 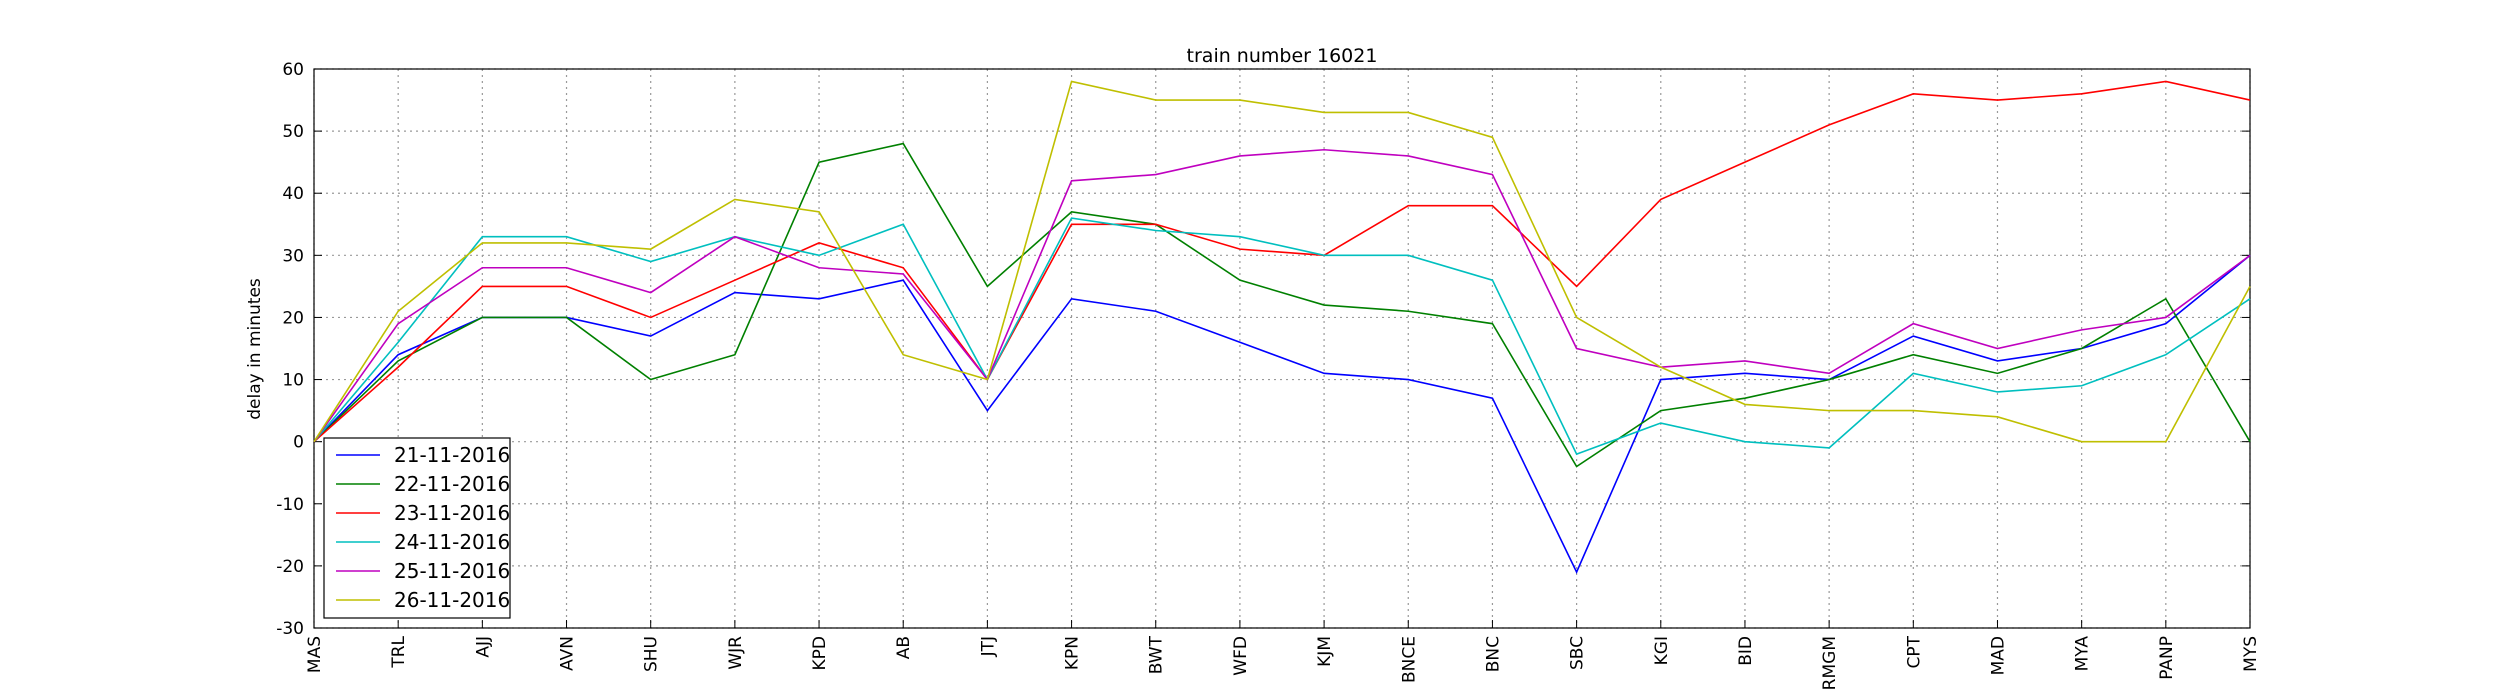 What do you see at coordinates (1157, 654) in the screenshot?
I see `x-tick-label: BWT` at bounding box center [1157, 654].